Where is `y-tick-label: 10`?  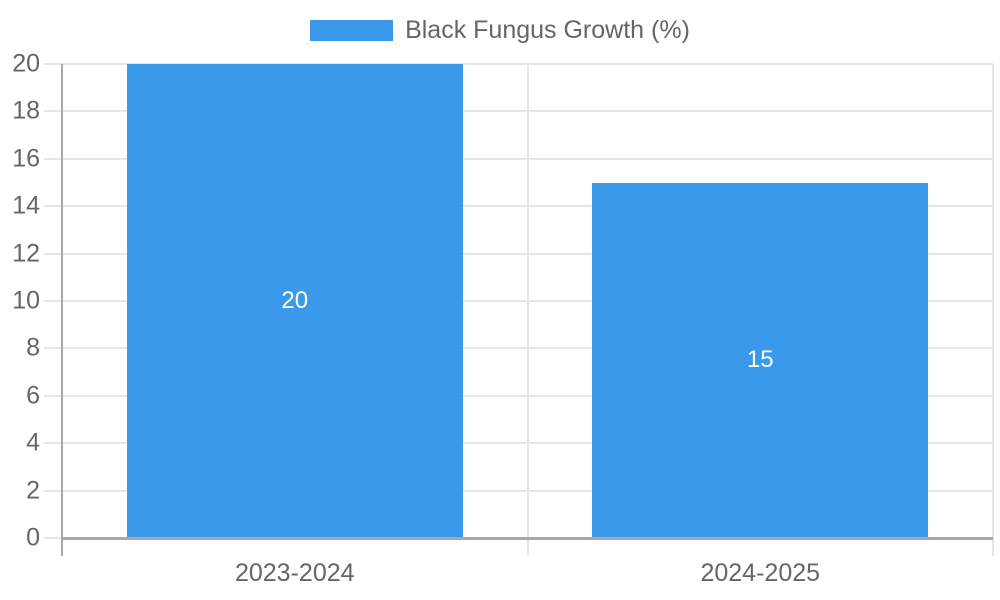 y-tick-label: 10 is located at coordinates (26, 300).